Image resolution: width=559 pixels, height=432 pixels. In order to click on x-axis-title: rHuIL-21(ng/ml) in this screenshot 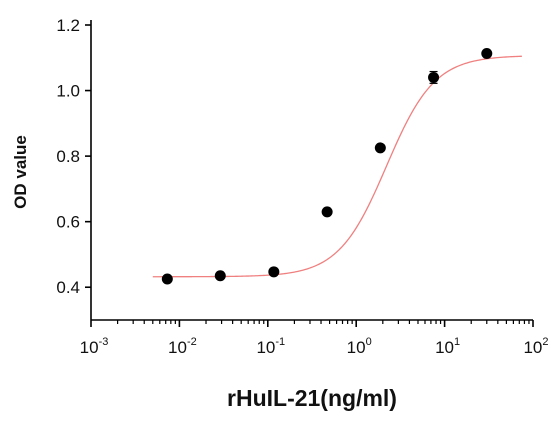, I will do `click(312, 398)`.